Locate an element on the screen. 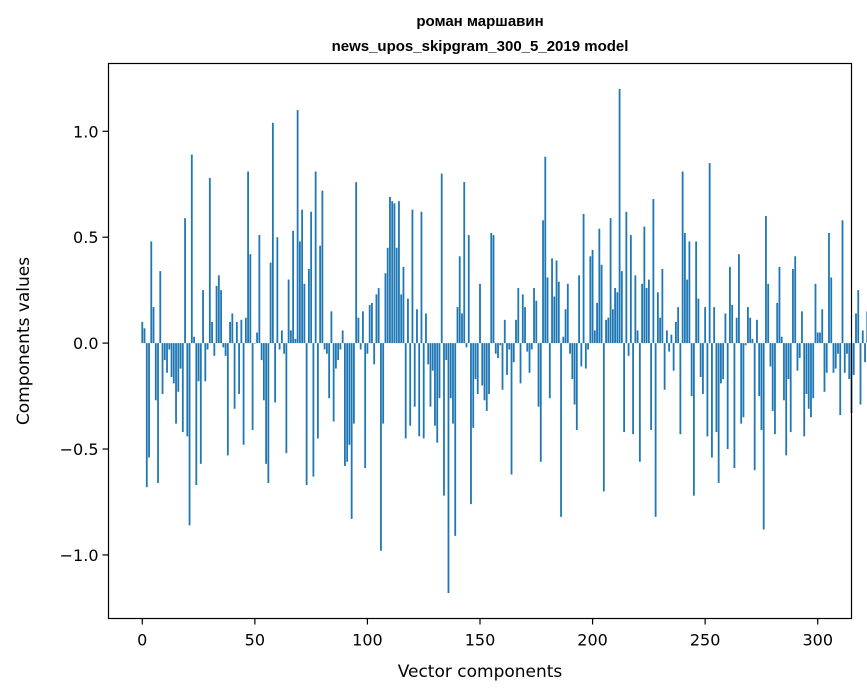  x-axis-ticks: 0 50 100 150 200 250 300 is located at coordinates (485, 634).